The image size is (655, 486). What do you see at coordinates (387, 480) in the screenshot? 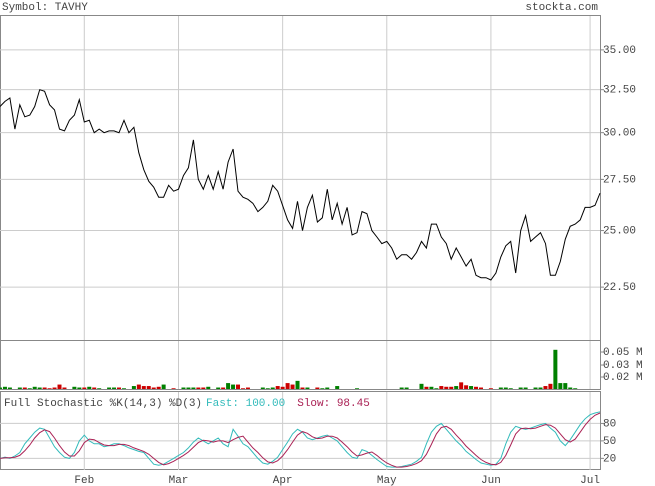
I see `x-tick-label: May` at bounding box center [387, 480].